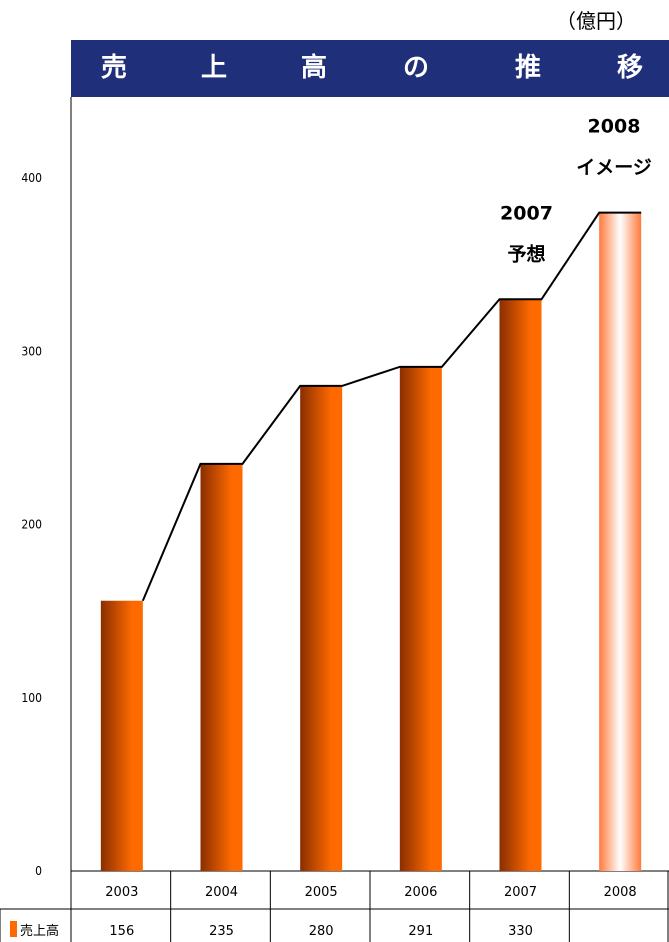 The width and height of the screenshot is (669, 942). Describe the element at coordinates (31, 178) in the screenshot. I see `y-tick-label: 400` at that location.